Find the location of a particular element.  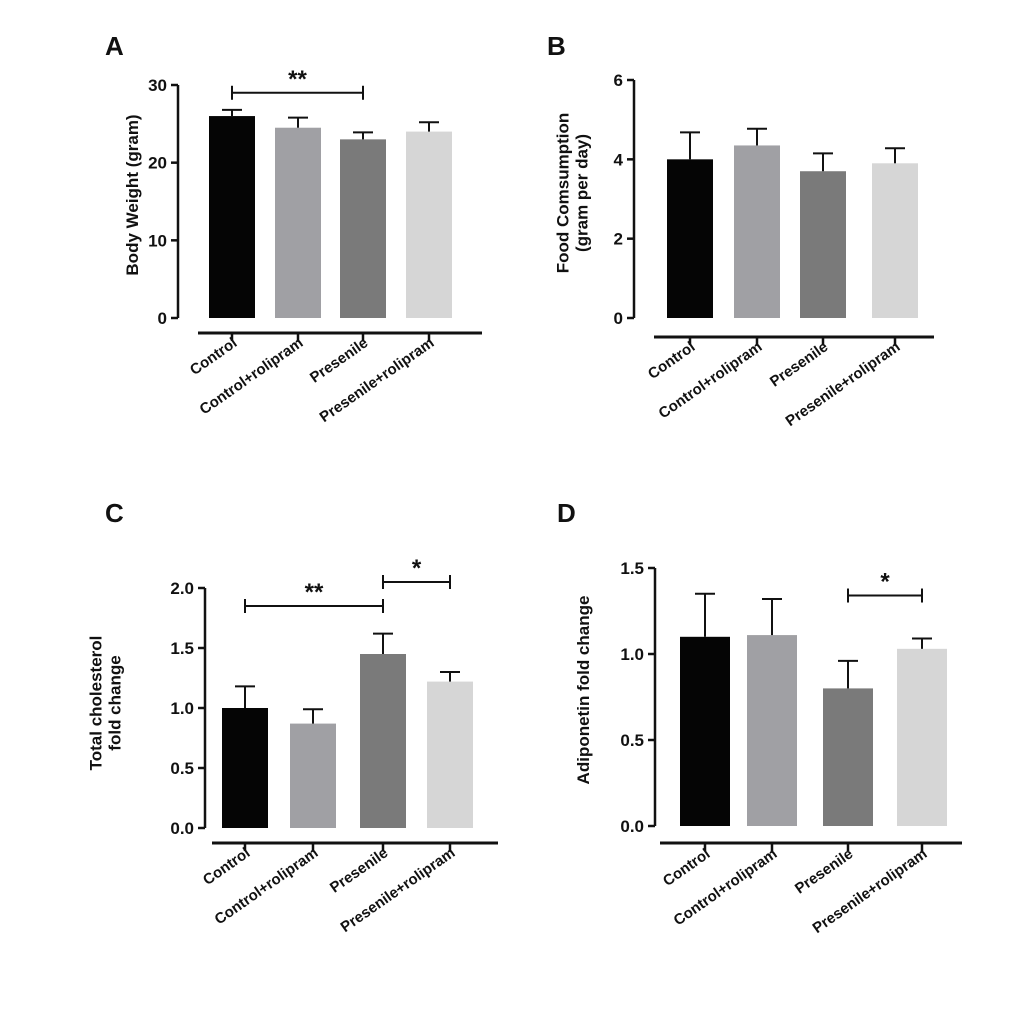

panel-a-y-tick-label: 10 is located at coordinates (157, 240).